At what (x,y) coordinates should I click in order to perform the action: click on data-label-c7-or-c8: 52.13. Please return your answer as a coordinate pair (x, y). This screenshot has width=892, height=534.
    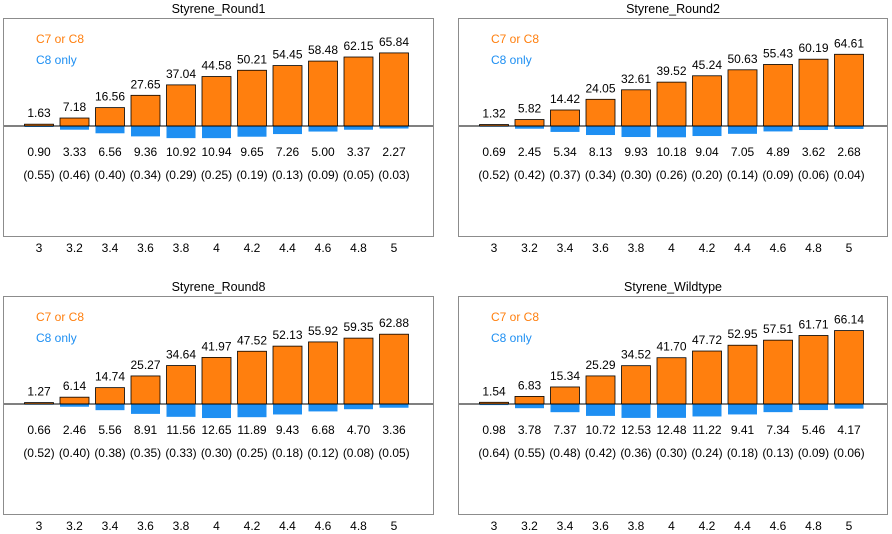
    Looking at the image, I should click on (287, 335).